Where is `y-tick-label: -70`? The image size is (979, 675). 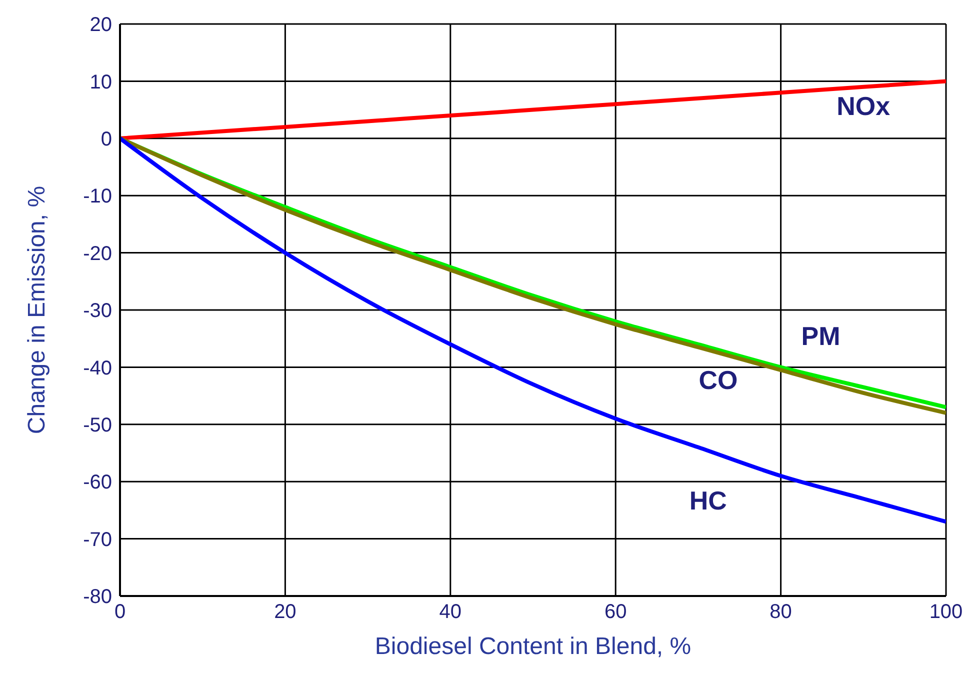
y-tick-label: -70 is located at coordinates (97, 539).